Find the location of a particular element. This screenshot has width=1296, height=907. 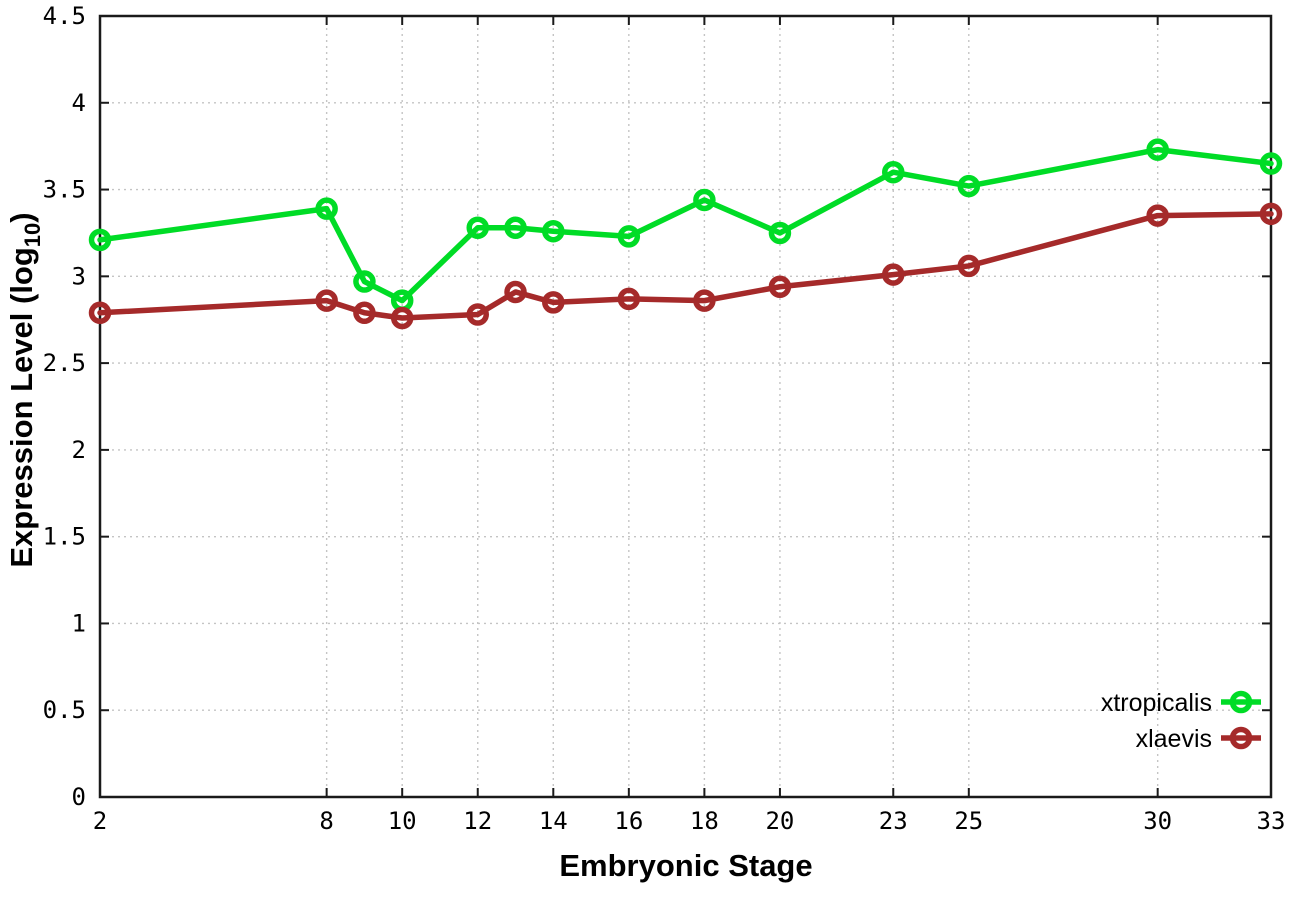

x-tick-label: 2 is located at coordinates (100, 821).